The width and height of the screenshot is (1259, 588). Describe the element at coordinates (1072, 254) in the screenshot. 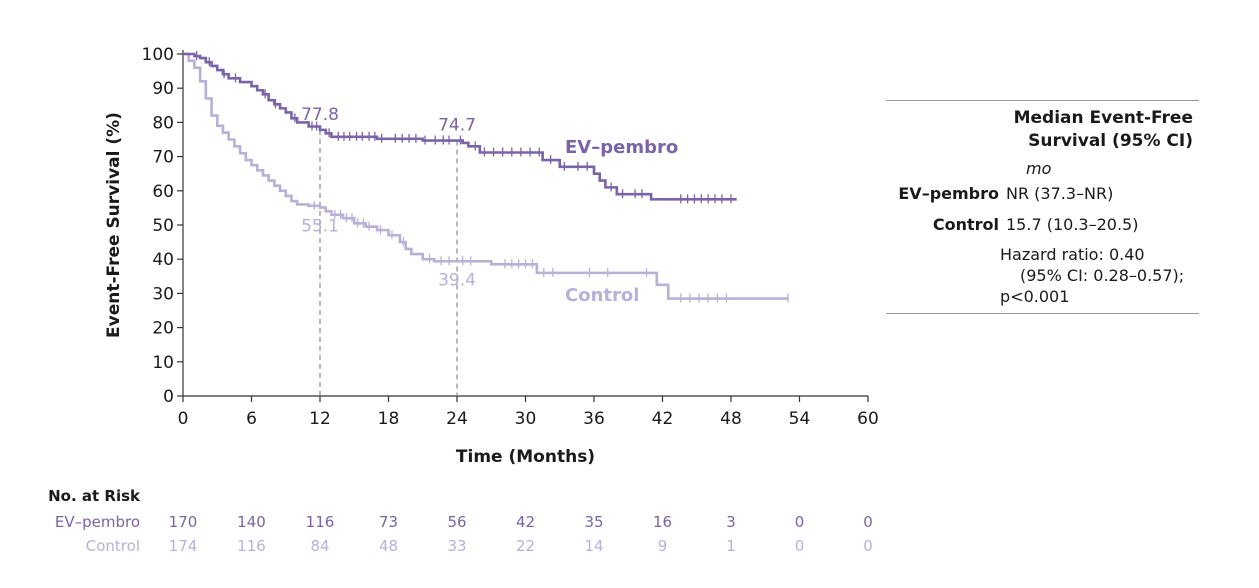

I see `hazard-ratio-line: Hazard ratio: 0.40` at that location.